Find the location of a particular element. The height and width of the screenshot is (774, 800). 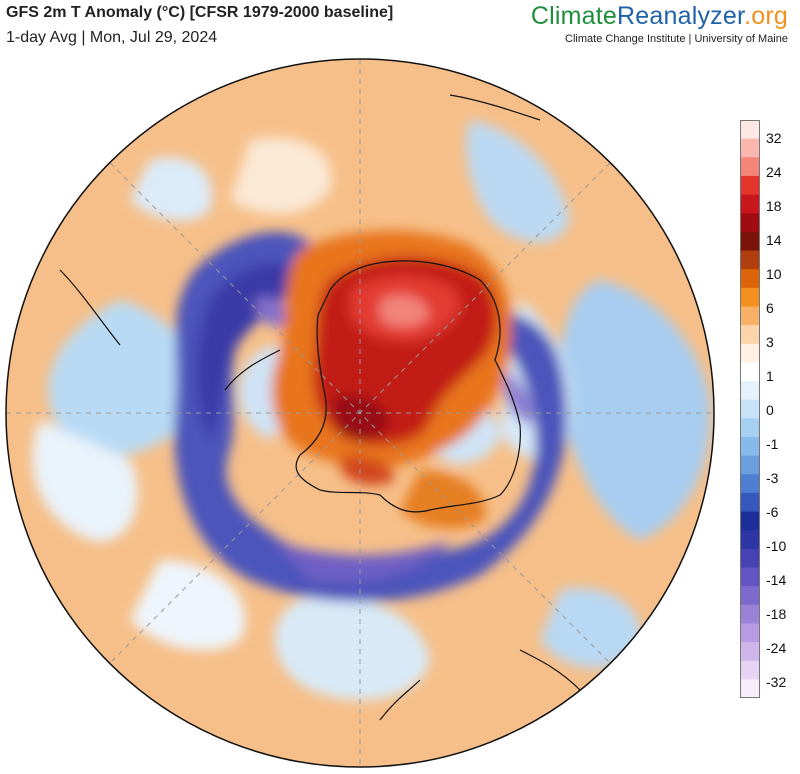

color-legend-bar is located at coordinates (750, 409).